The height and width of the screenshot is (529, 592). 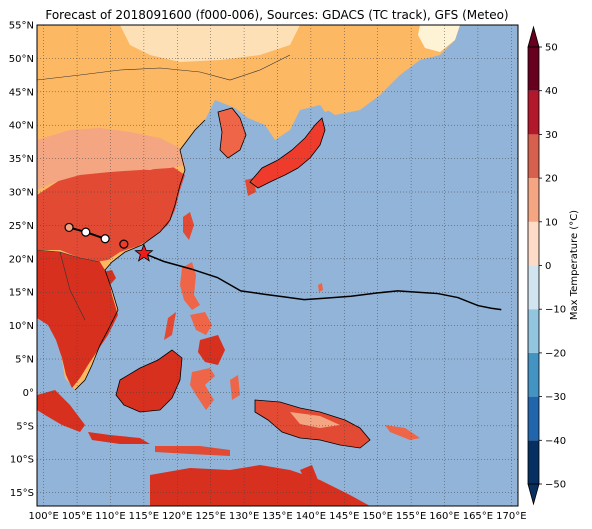 What do you see at coordinates (144, 252) in the screenshot?
I see `storm-position-star-icon` at bounding box center [144, 252].